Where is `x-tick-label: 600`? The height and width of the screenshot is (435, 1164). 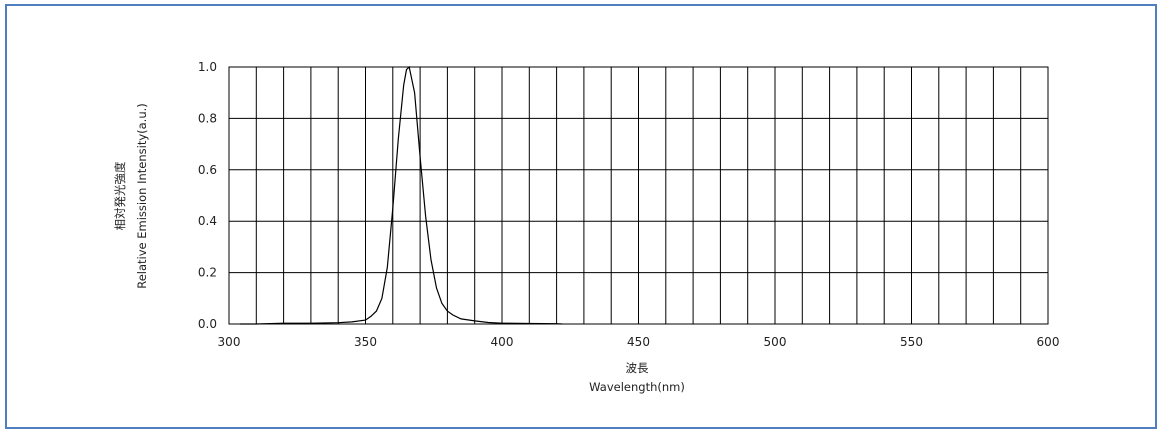
x-tick-label: 600 is located at coordinates (1048, 342).